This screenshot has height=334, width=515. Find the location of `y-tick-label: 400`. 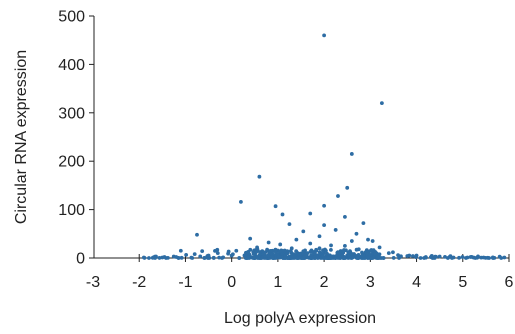

y-tick-label: 400 is located at coordinates (71, 65).